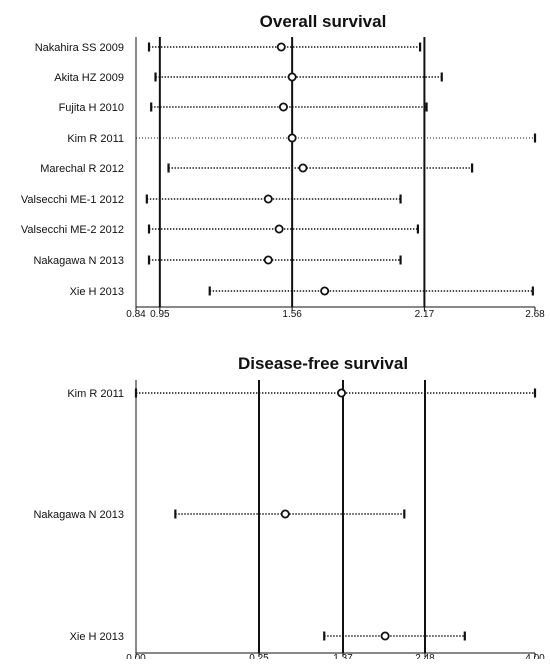 This screenshot has width=550, height=664. I want to click on x-tick-label: 4.00, so click(535, 656).